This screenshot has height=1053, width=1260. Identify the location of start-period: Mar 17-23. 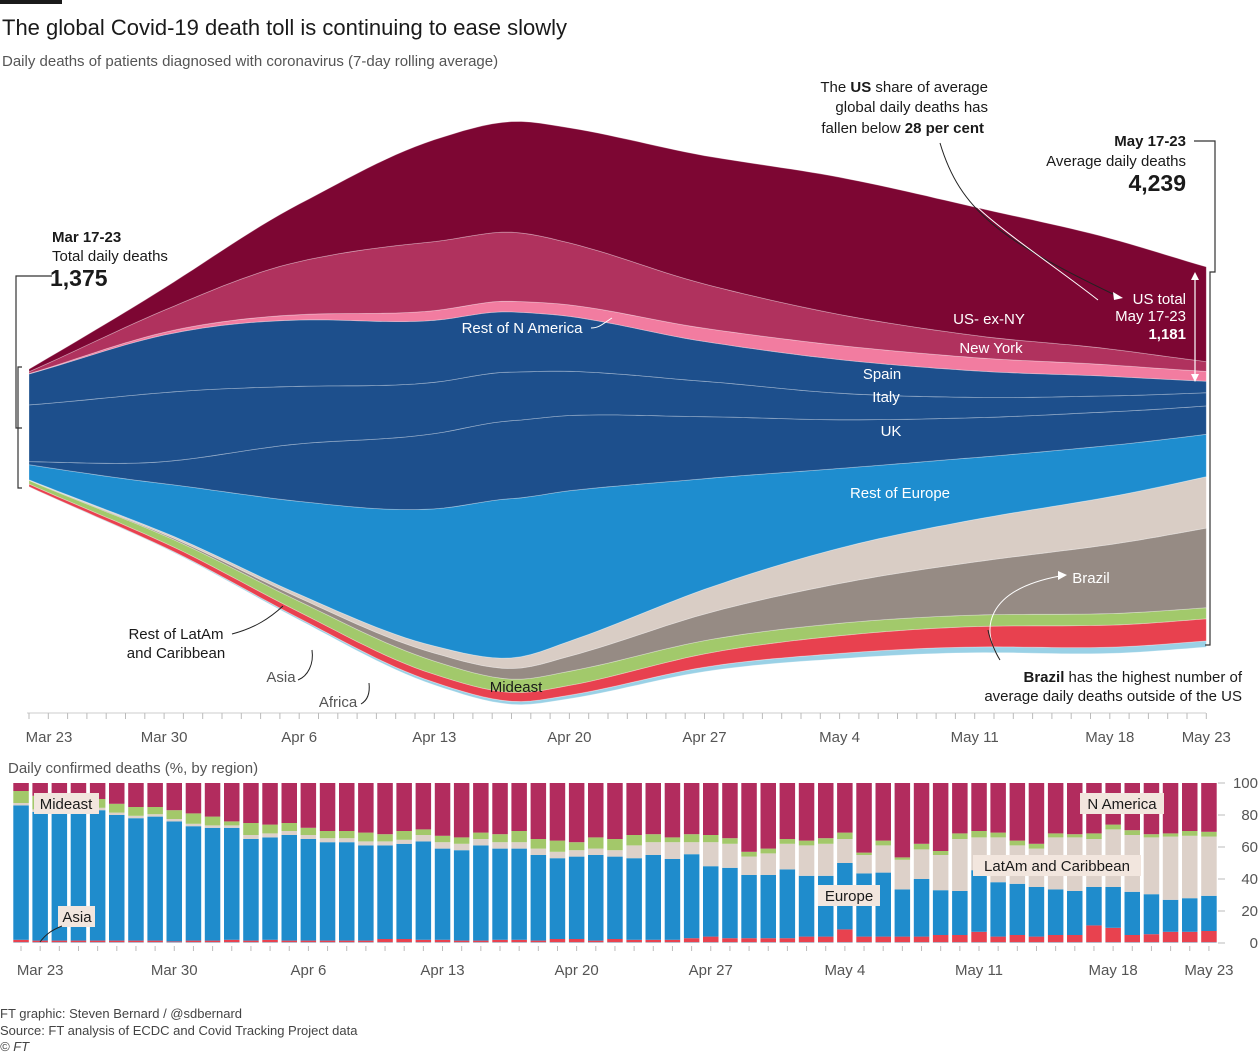
(86, 237).